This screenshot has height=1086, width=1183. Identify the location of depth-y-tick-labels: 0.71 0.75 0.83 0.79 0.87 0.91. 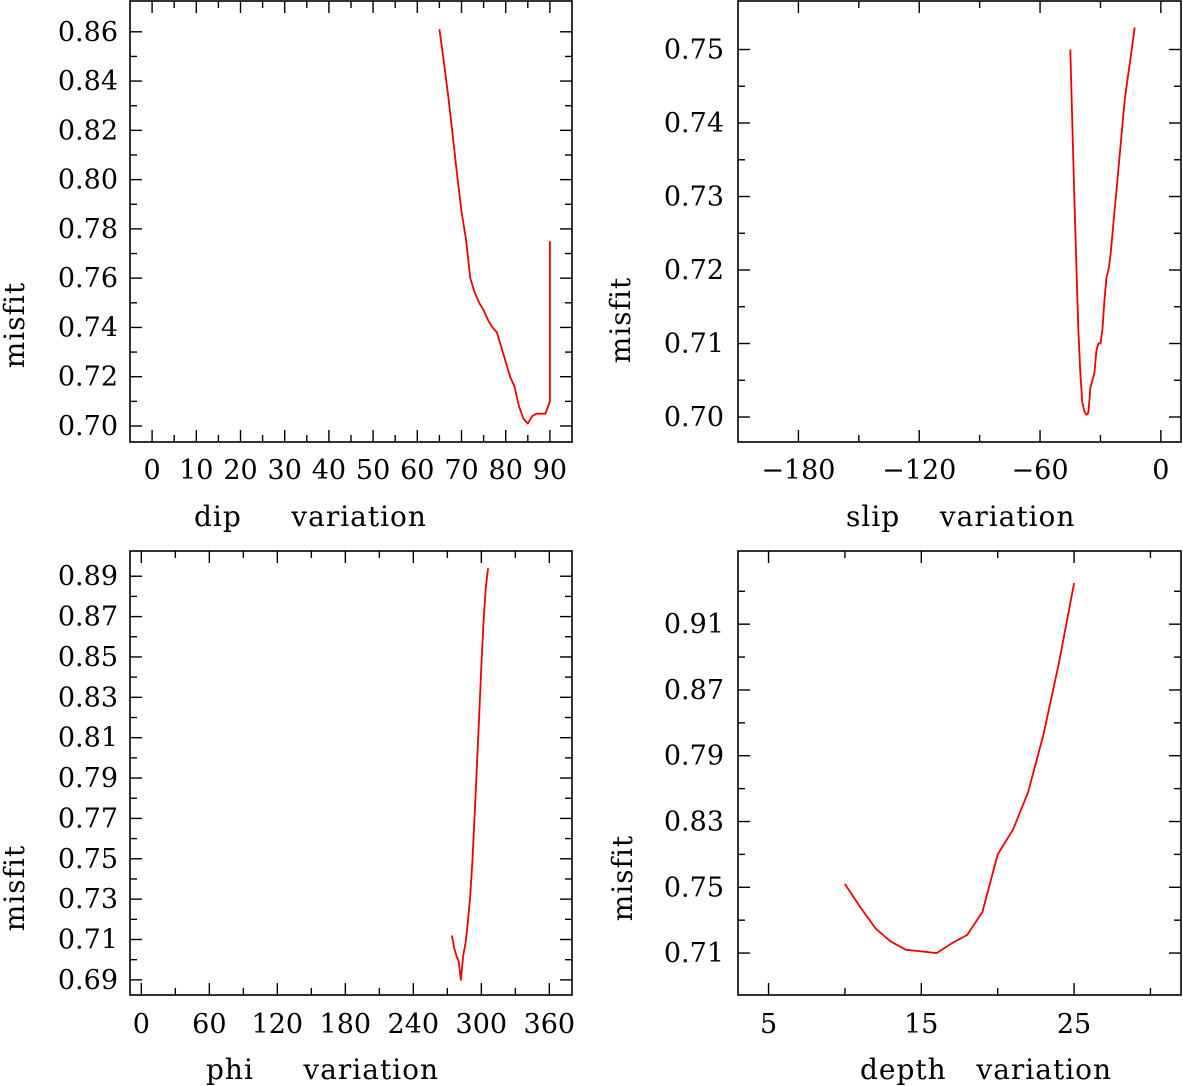
(694, 789).